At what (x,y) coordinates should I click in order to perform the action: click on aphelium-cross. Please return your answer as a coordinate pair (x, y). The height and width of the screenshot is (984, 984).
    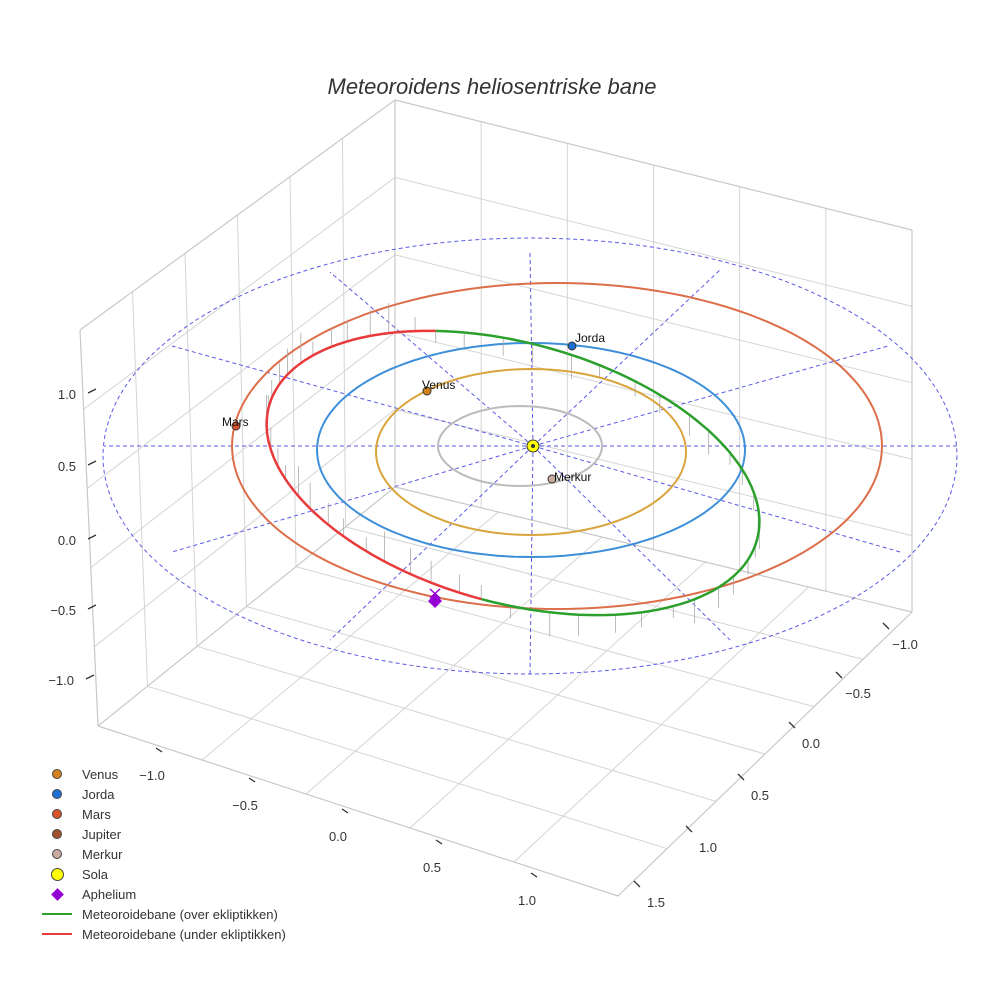
    Looking at the image, I should click on (435, 593).